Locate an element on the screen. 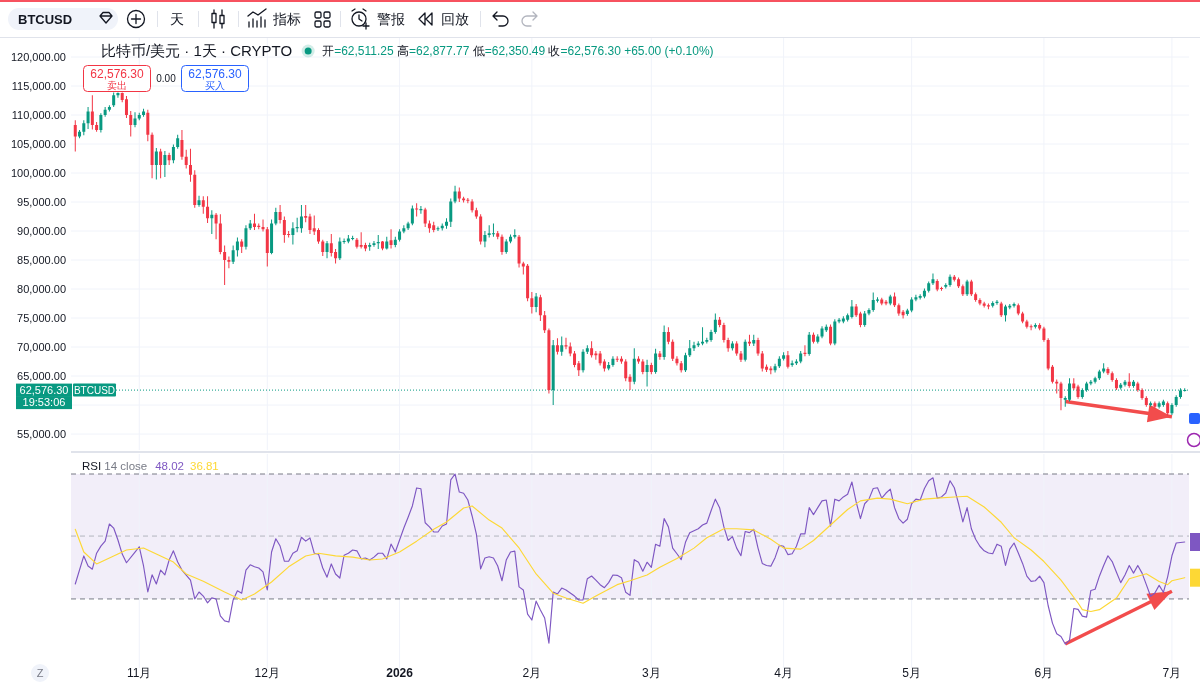  y-tick-label: 115,000.00 is located at coordinates (38, 86).